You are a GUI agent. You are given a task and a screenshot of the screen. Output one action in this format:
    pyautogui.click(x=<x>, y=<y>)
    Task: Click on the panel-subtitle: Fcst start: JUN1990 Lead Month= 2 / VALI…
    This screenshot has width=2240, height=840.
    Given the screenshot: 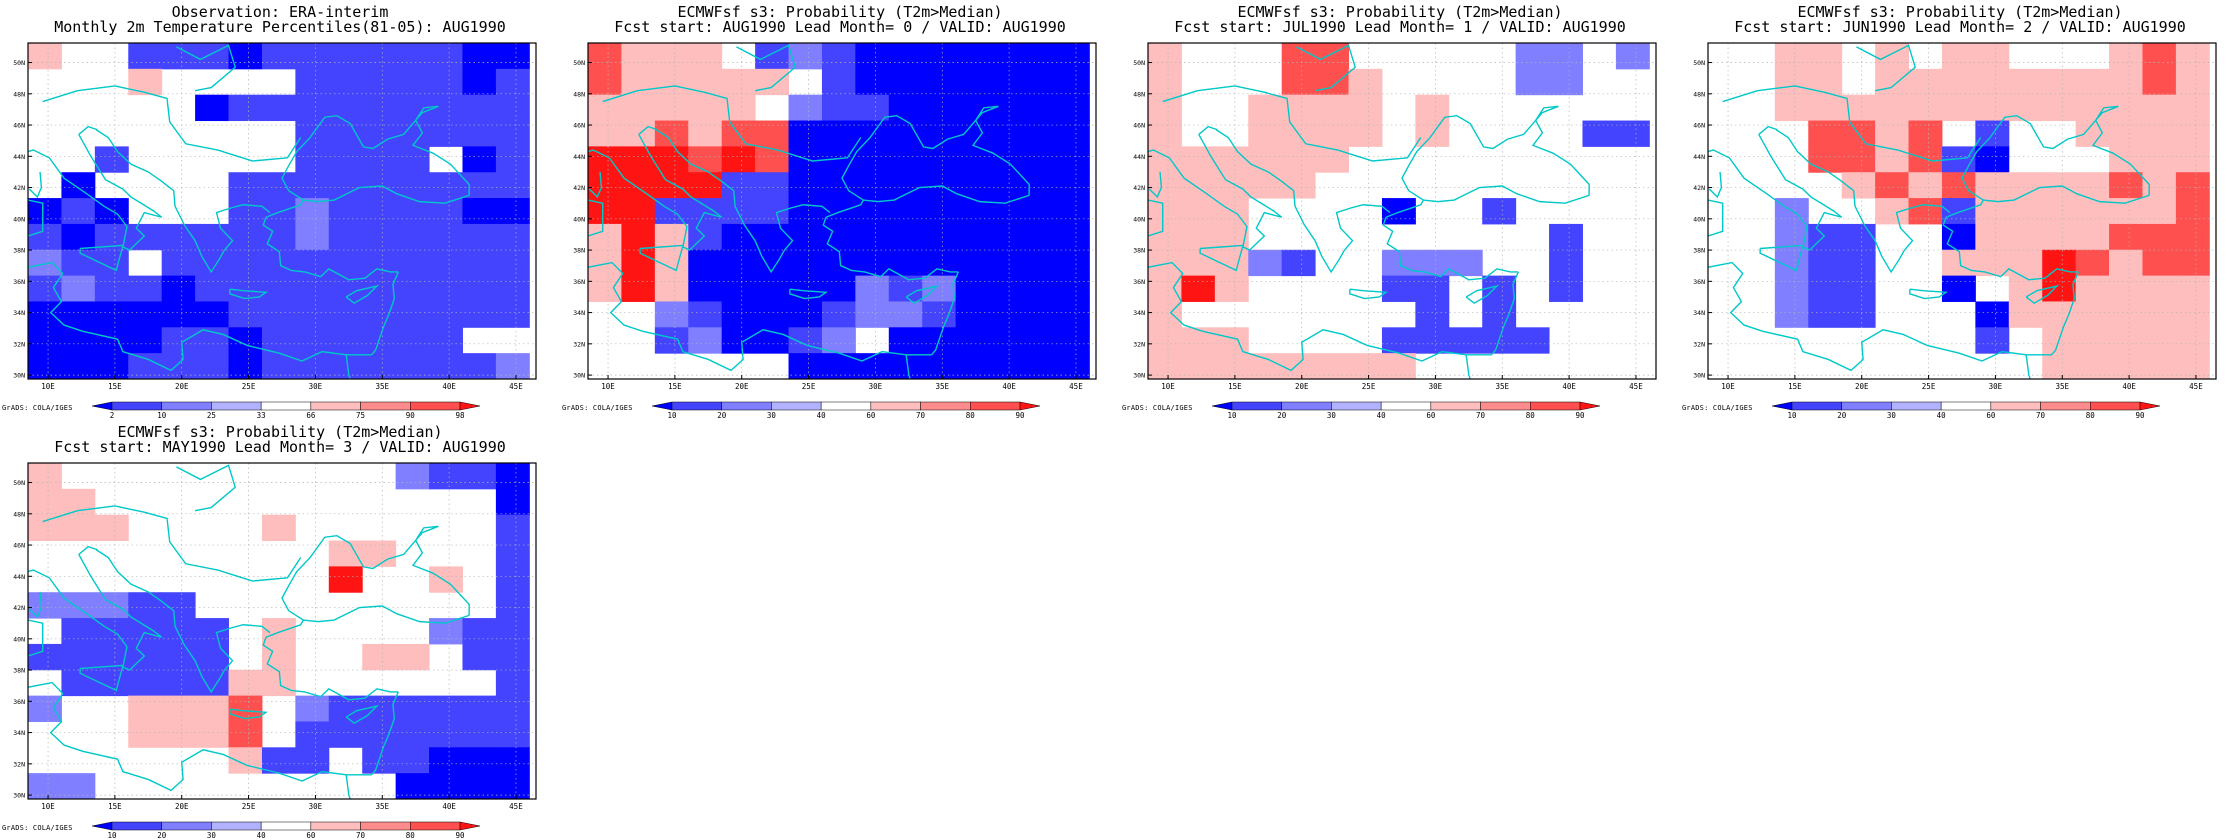 What is the action you would take?
    pyautogui.click(x=1960, y=27)
    